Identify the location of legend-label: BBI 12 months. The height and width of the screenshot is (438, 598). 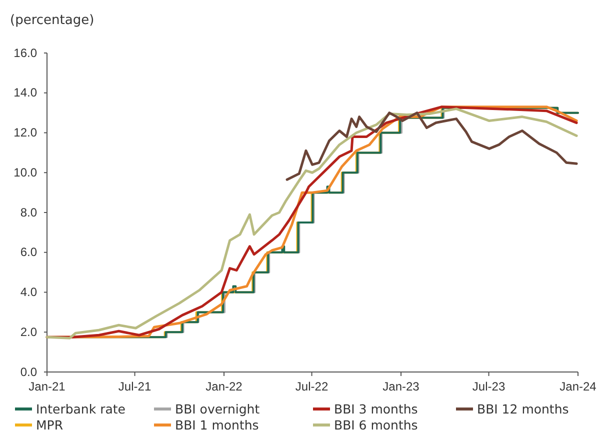
(523, 409).